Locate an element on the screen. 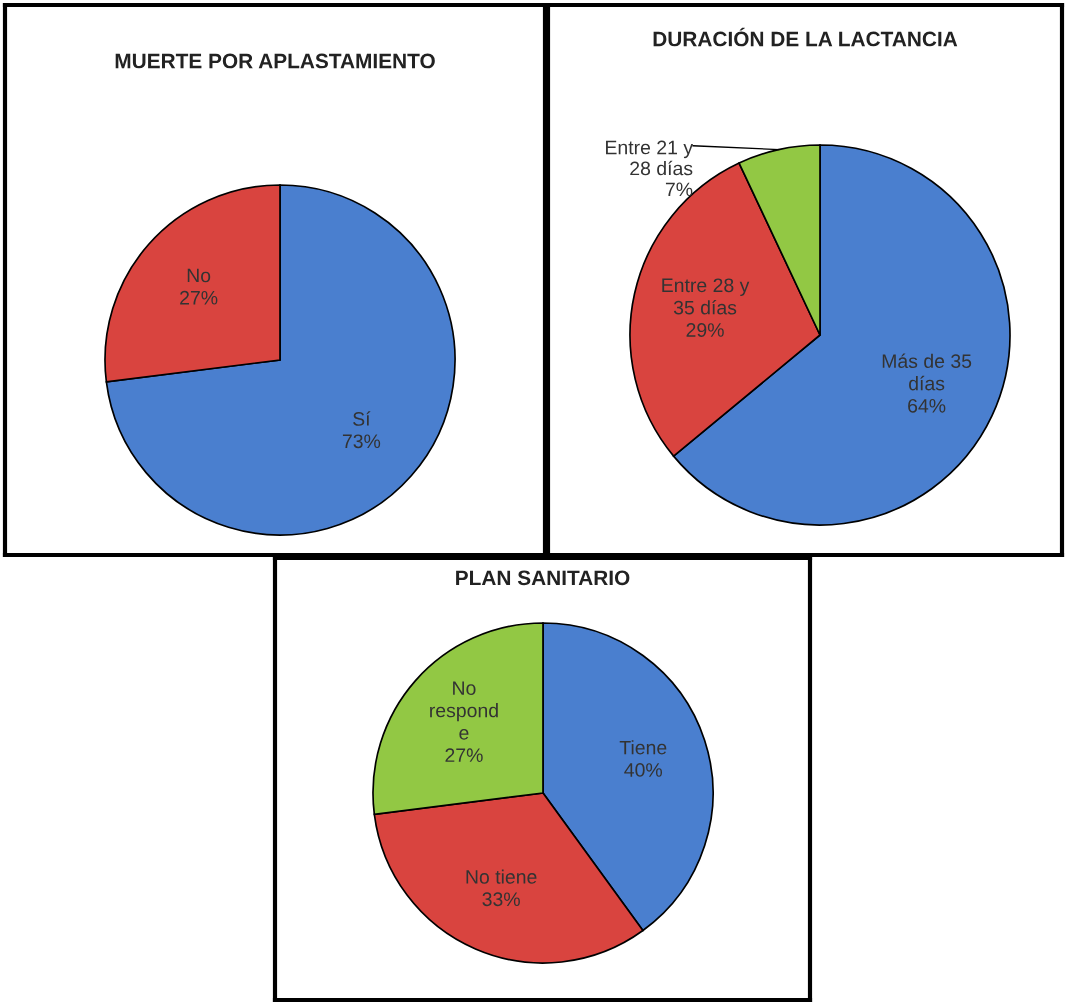 Image resolution: width=1067 pixels, height=1004 pixels. data-label: 40% is located at coordinates (643, 770).